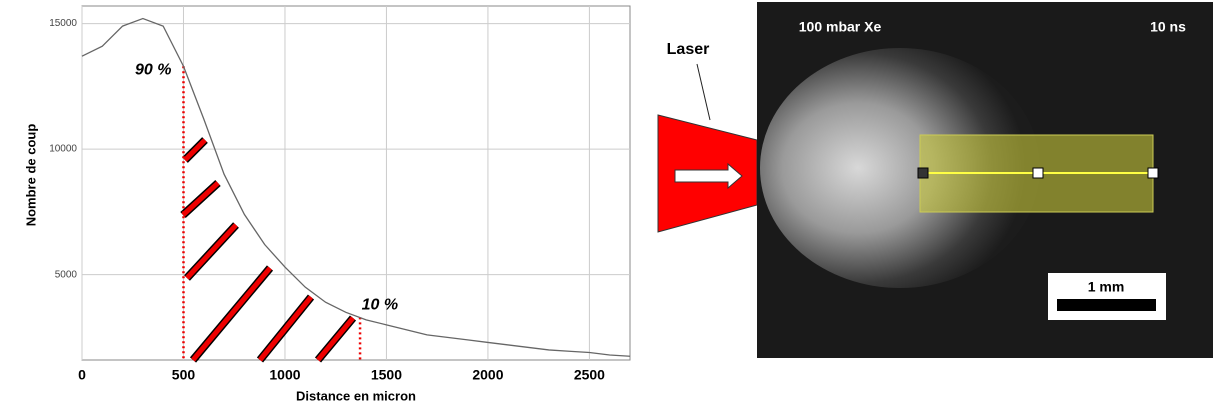 Image resolution: width=1225 pixels, height=412 pixels. Describe the element at coordinates (900, 168) in the screenshot. I see `plasma-glow` at that location.